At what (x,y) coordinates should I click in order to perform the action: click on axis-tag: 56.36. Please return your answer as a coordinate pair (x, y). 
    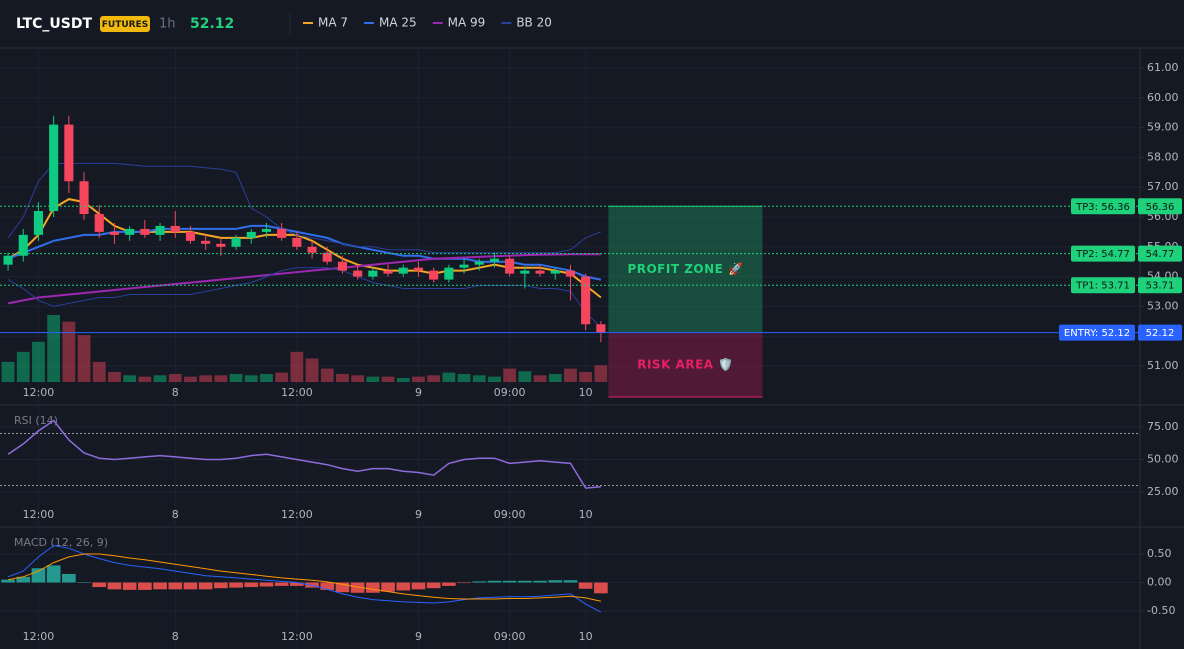
    Looking at the image, I should click on (1160, 207).